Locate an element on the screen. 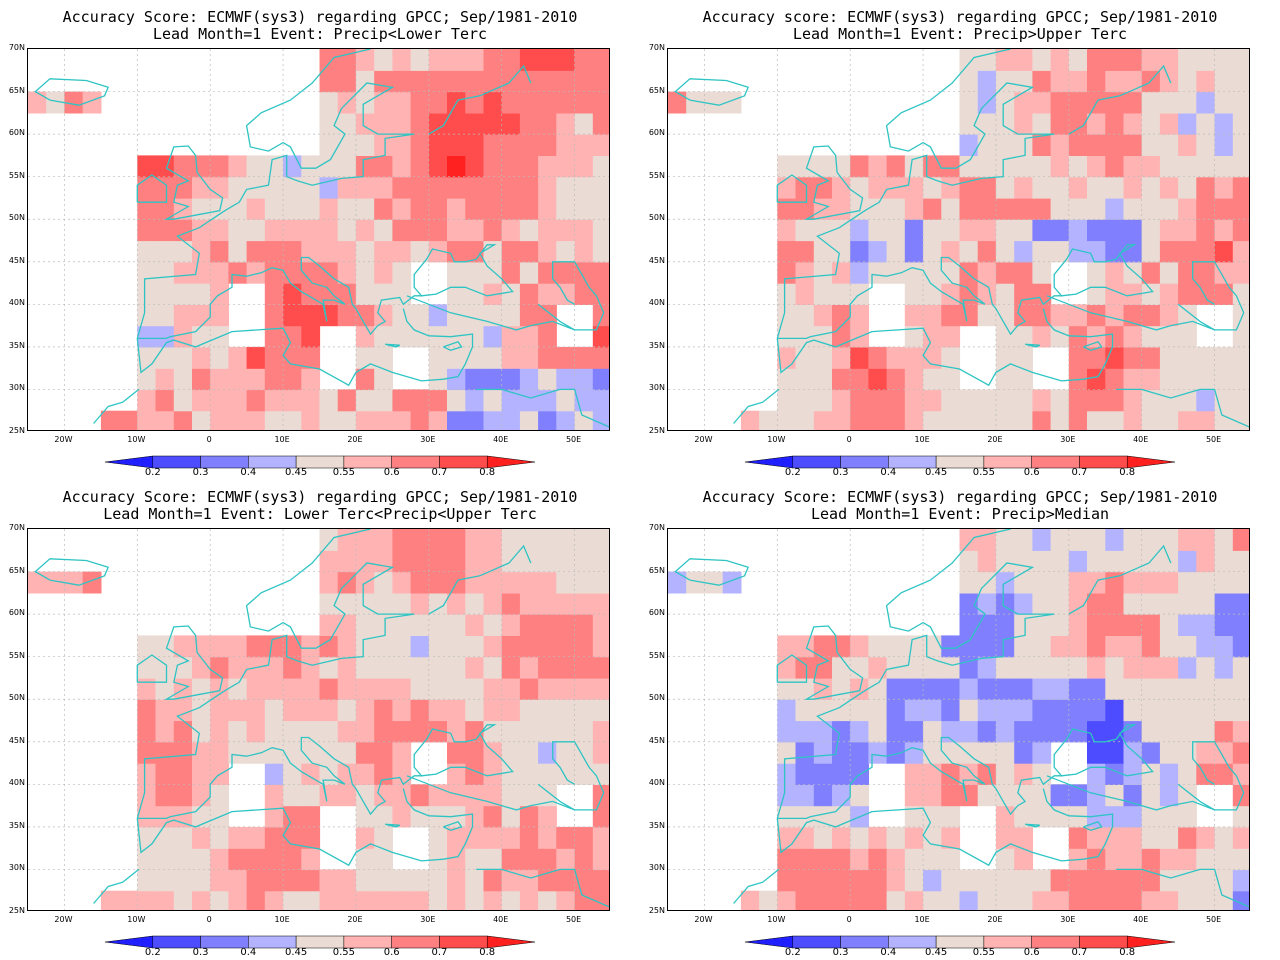 This screenshot has height=960, width=1280. coastline is located at coordinates (325, 772).